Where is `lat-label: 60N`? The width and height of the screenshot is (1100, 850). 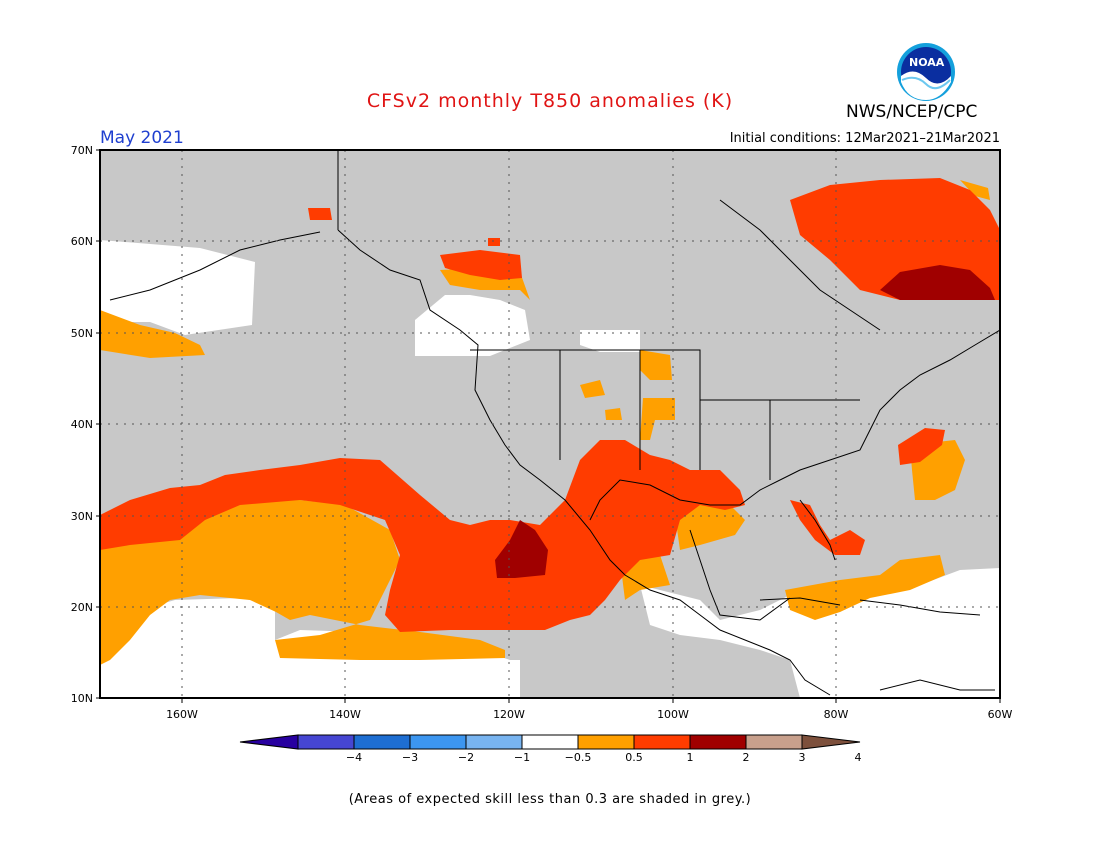 lat-label: 60N is located at coordinates (82, 241).